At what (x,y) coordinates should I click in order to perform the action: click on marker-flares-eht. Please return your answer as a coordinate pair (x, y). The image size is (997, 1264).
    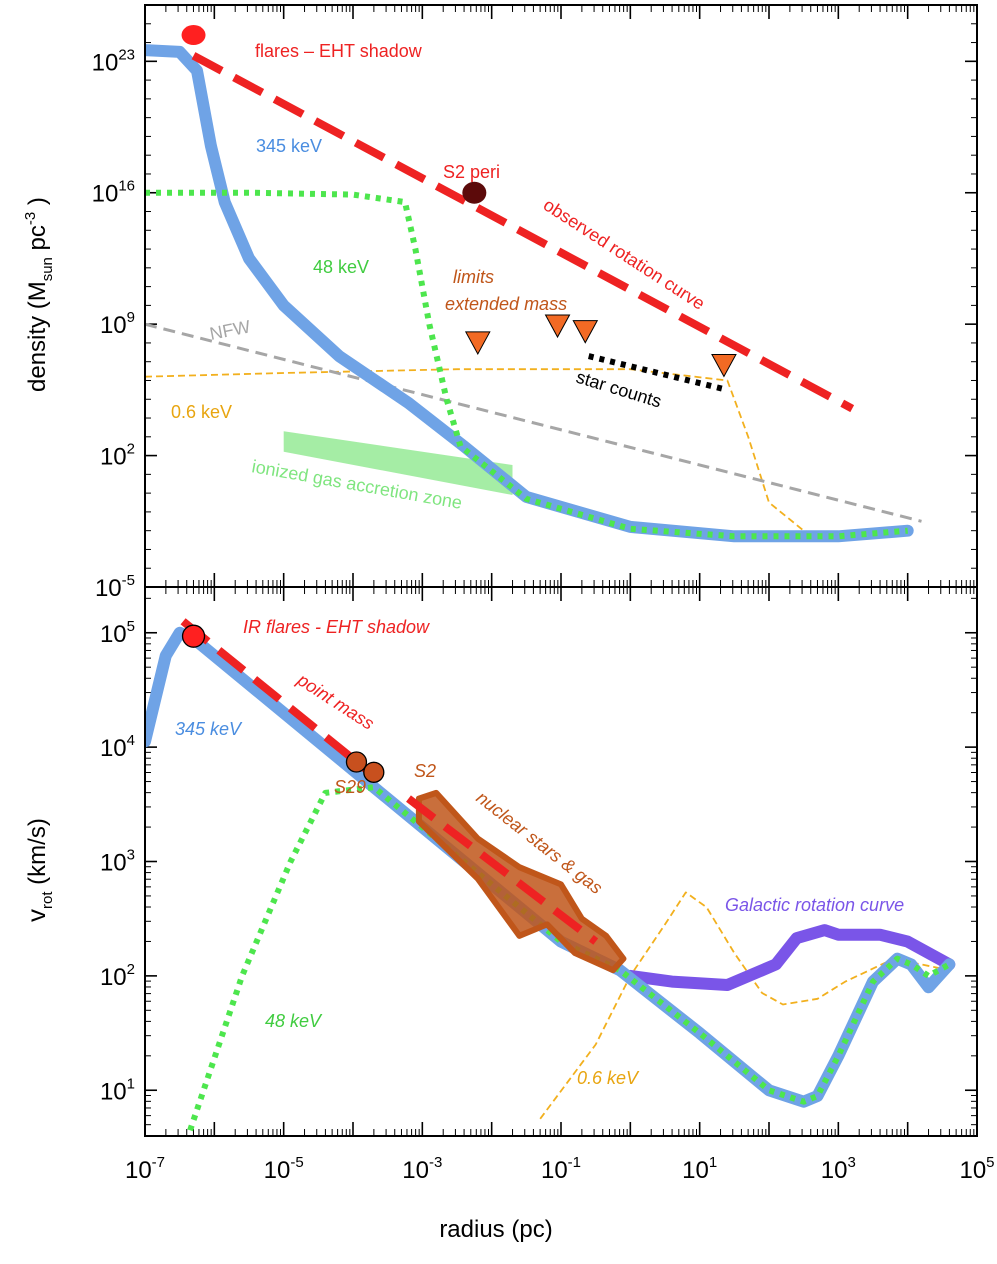
    Looking at the image, I should click on (193, 35).